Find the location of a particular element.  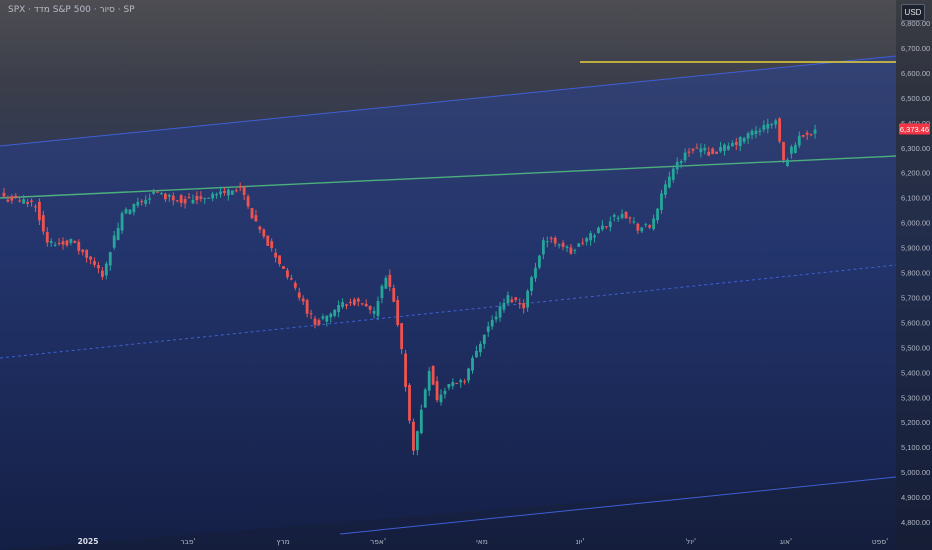

last-price-marker: 6,373.46 is located at coordinates (914, 129).